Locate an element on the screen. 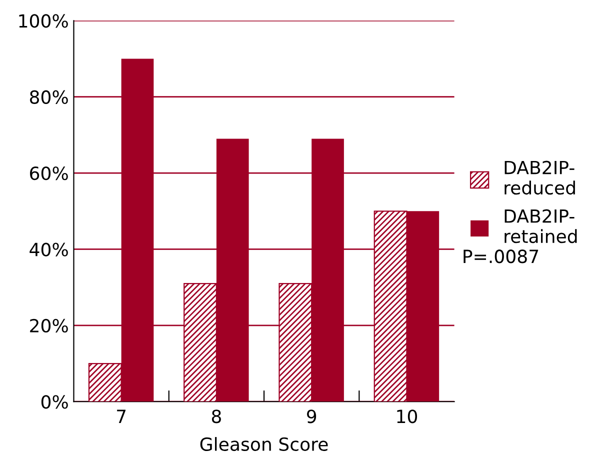  x-tick-label: 10 is located at coordinates (407, 417).